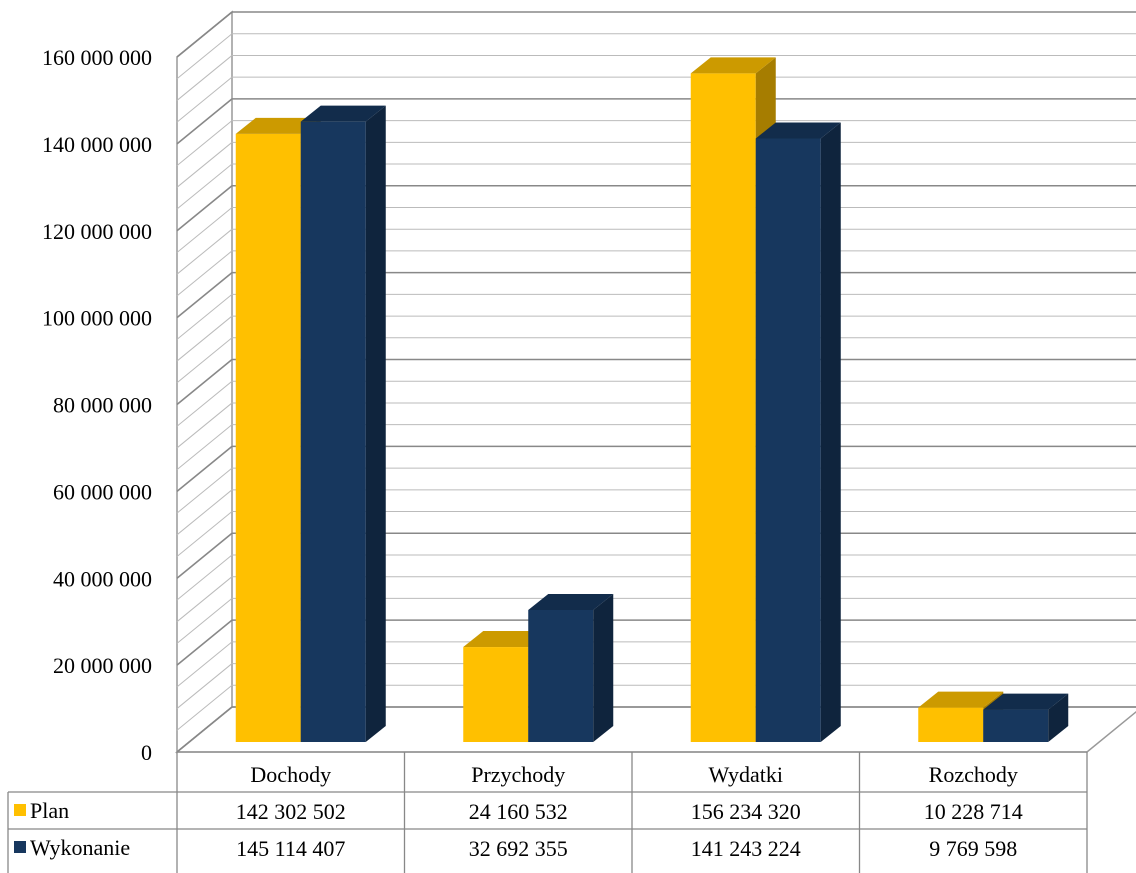 This screenshot has height=873, width=1136. Describe the element at coordinates (80, 847) in the screenshot. I see `legend-entry: Wykonanie` at that location.